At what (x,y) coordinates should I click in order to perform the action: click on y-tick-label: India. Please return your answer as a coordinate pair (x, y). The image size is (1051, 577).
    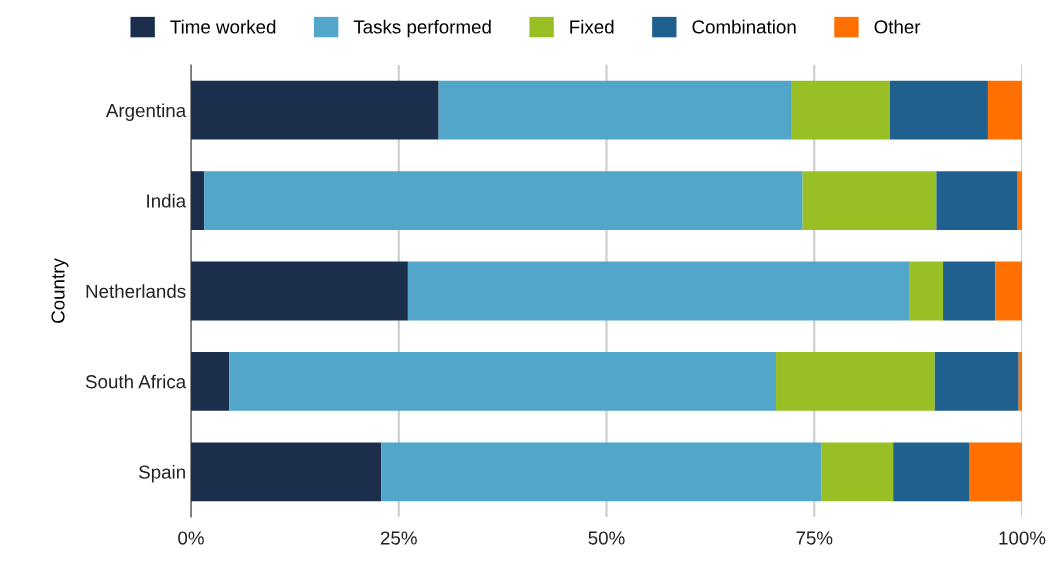
    Looking at the image, I should click on (167, 200).